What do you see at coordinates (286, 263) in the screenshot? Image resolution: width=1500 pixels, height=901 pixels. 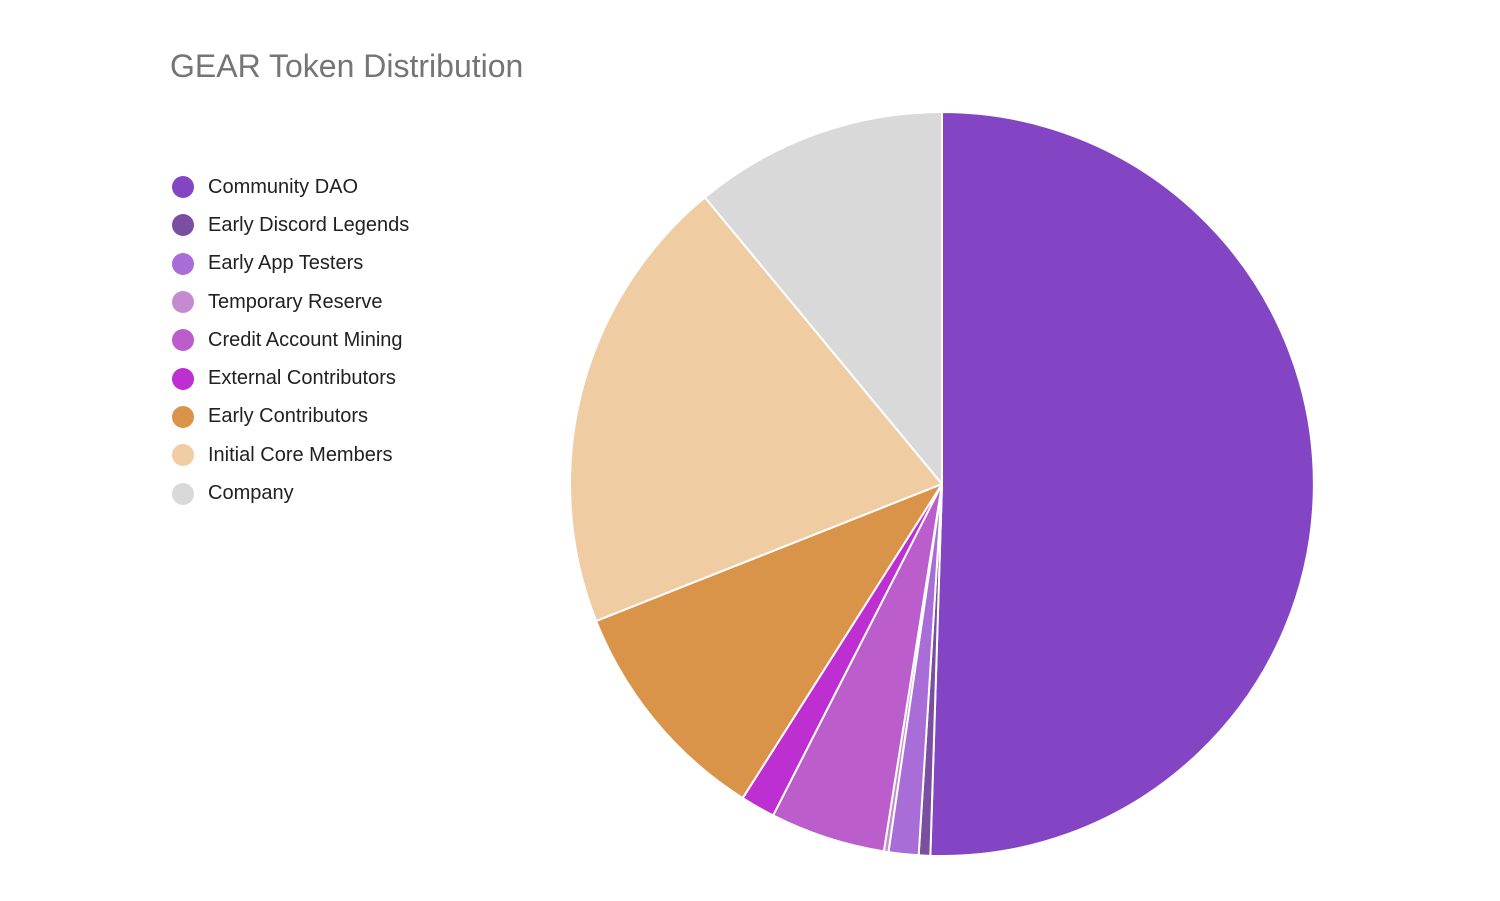 I see `legend-label: Early App Testers` at bounding box center [286, 263].